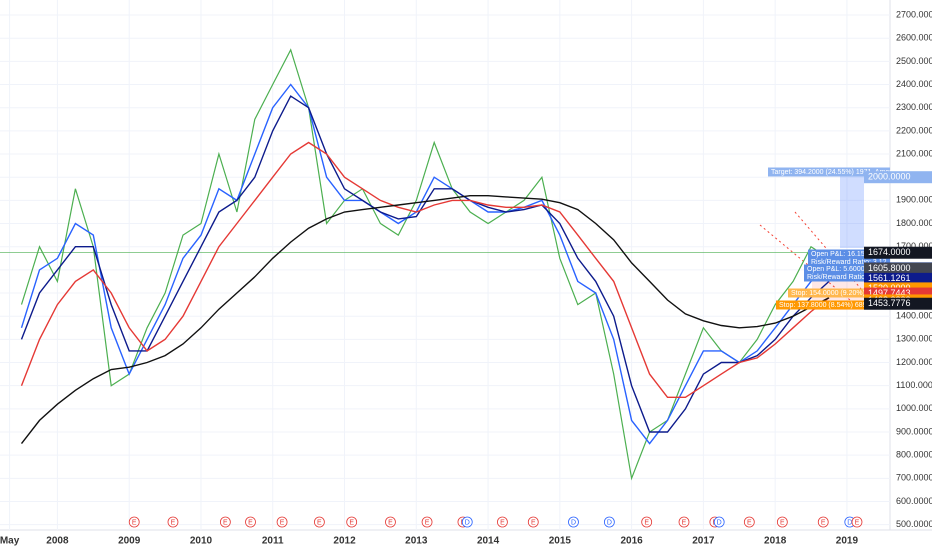 The height and width of the screenshot is (550, 932). I want to click on y-tick-label: 500.0000, so click(914, 524).